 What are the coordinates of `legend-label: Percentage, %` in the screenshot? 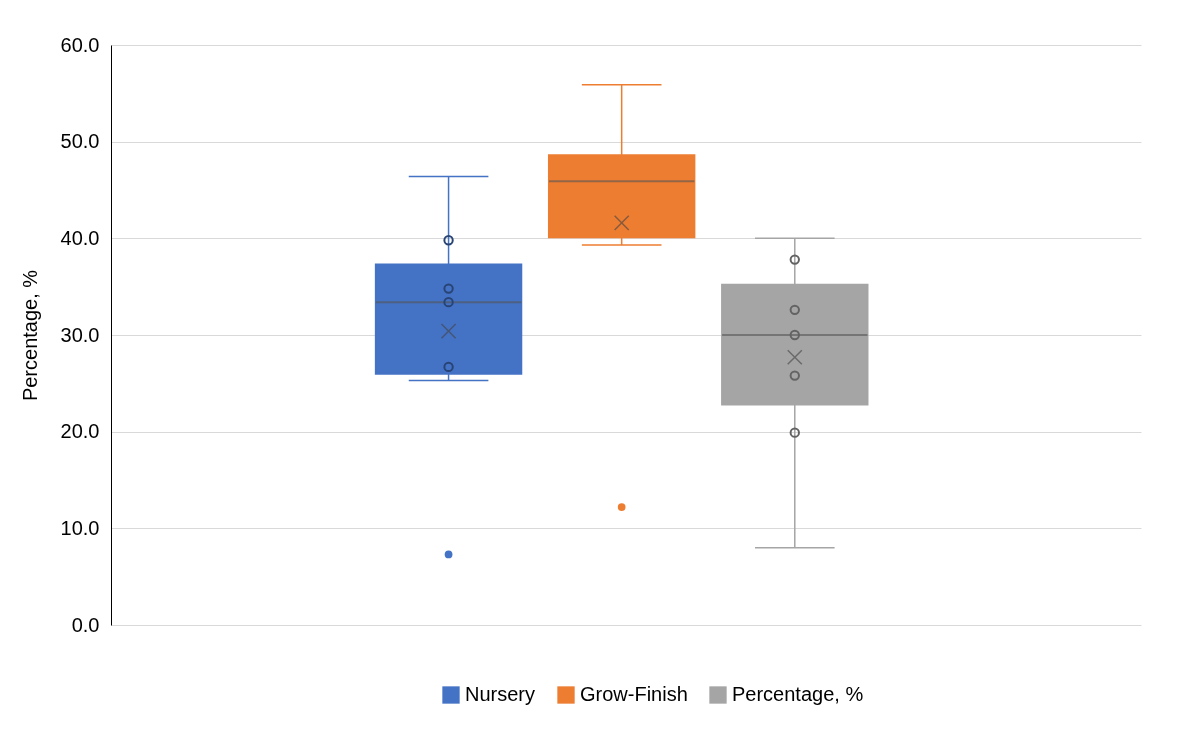 It's located at (798, 694).